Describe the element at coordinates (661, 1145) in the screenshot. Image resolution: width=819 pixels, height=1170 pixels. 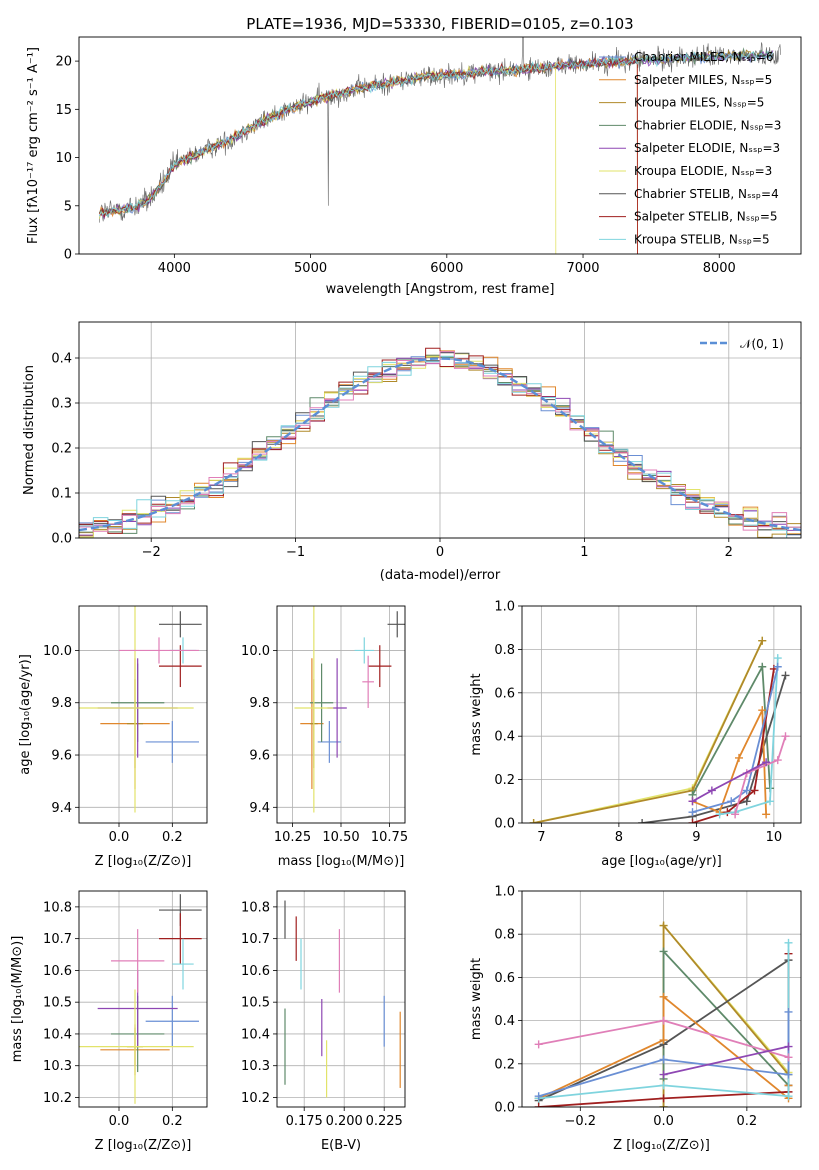
I see `massweight_vs_Z-xlabel: Z [log₁₀(Z/Z⊙)]` at that location.